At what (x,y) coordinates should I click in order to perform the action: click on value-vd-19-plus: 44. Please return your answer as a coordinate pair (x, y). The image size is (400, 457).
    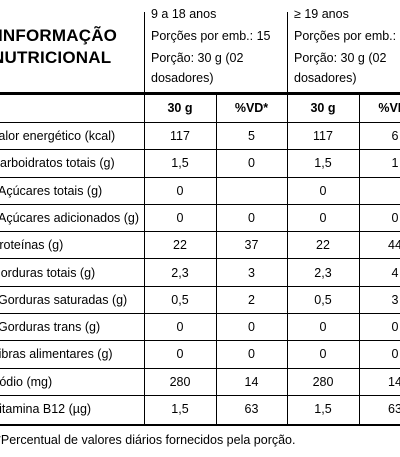
    Looking at the image, I should click on (394, 245).